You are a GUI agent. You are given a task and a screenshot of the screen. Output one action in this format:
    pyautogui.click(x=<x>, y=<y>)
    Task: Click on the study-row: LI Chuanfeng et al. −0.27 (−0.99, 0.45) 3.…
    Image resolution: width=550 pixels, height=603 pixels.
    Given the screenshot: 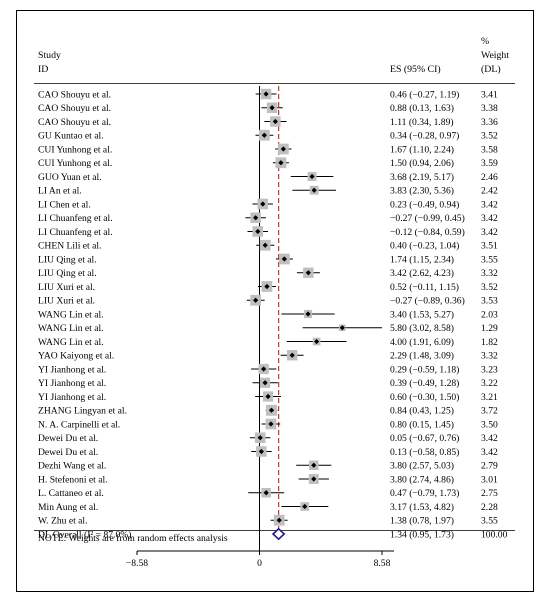 What is the action you would take?
    pyautogui.click(x=268, y=218)
    